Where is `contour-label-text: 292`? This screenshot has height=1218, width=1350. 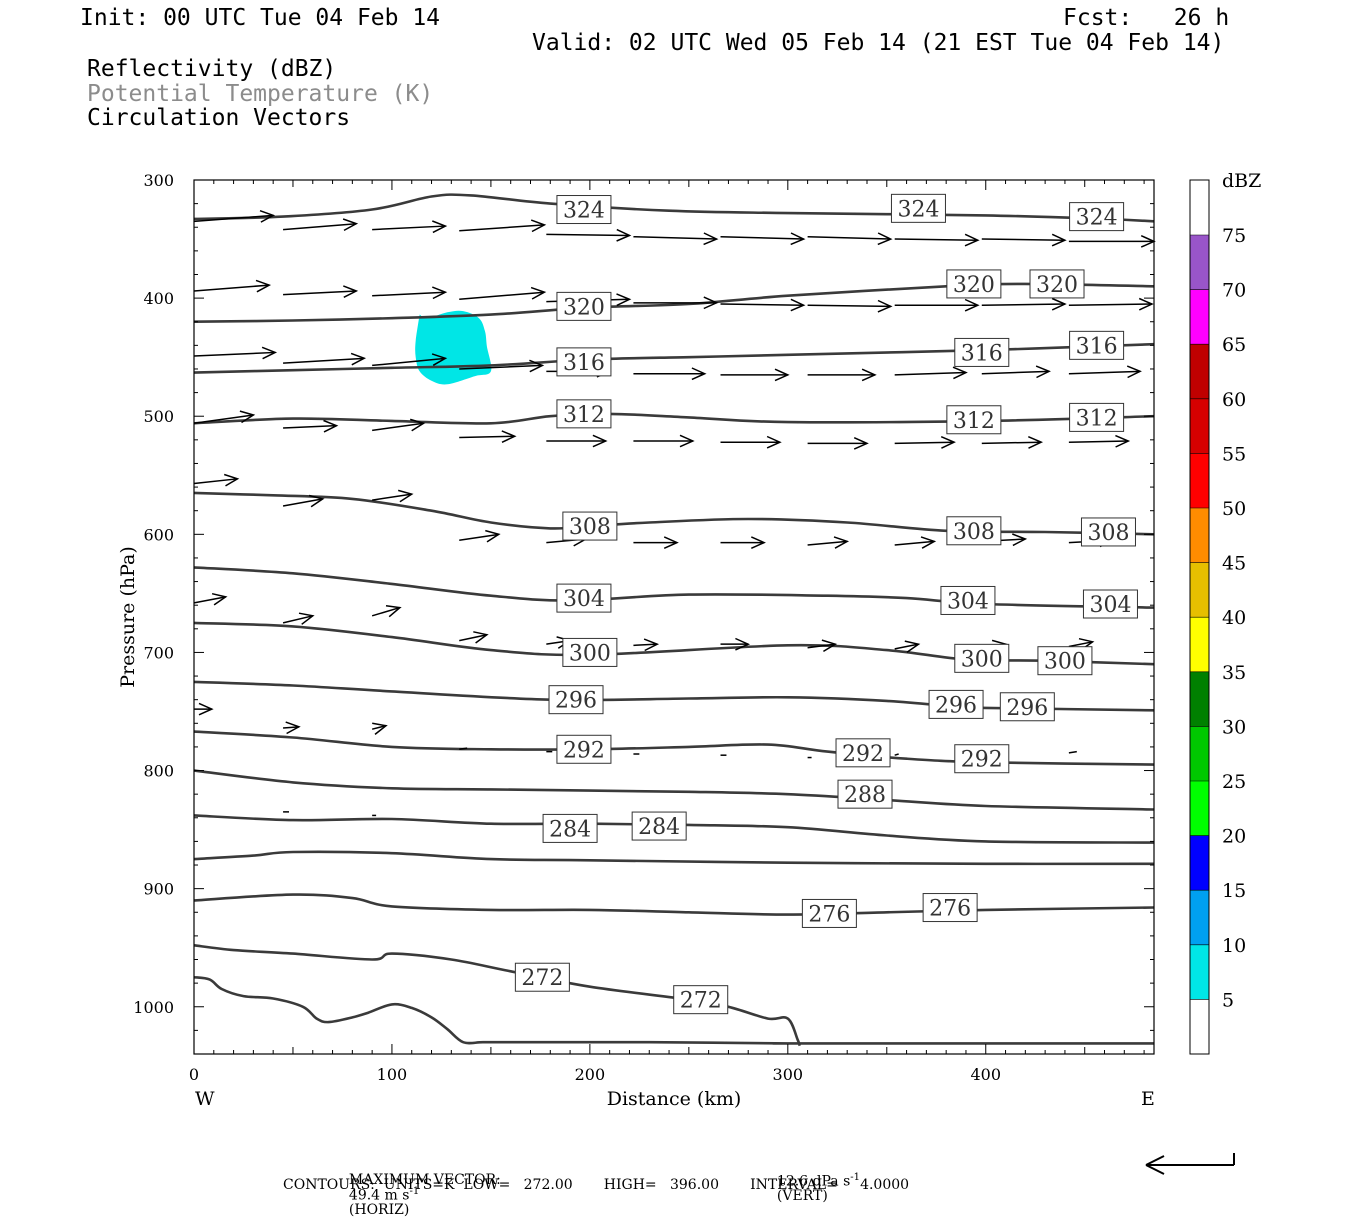 contour-label-text: 292 is located at coordinates (584, 750).